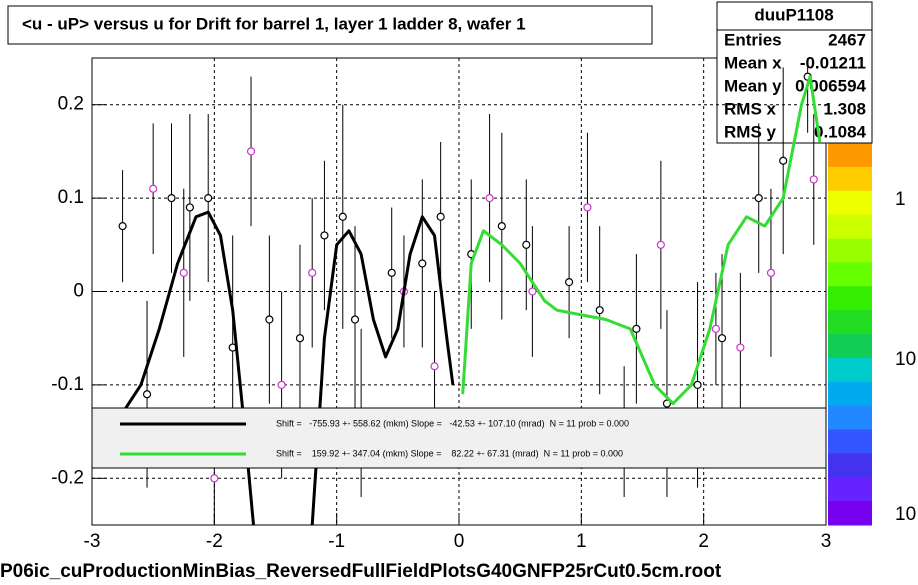  Describe the element at coordinates (67, 384) in the screenshot. I see `y-tick-label: -0.1` at that location.